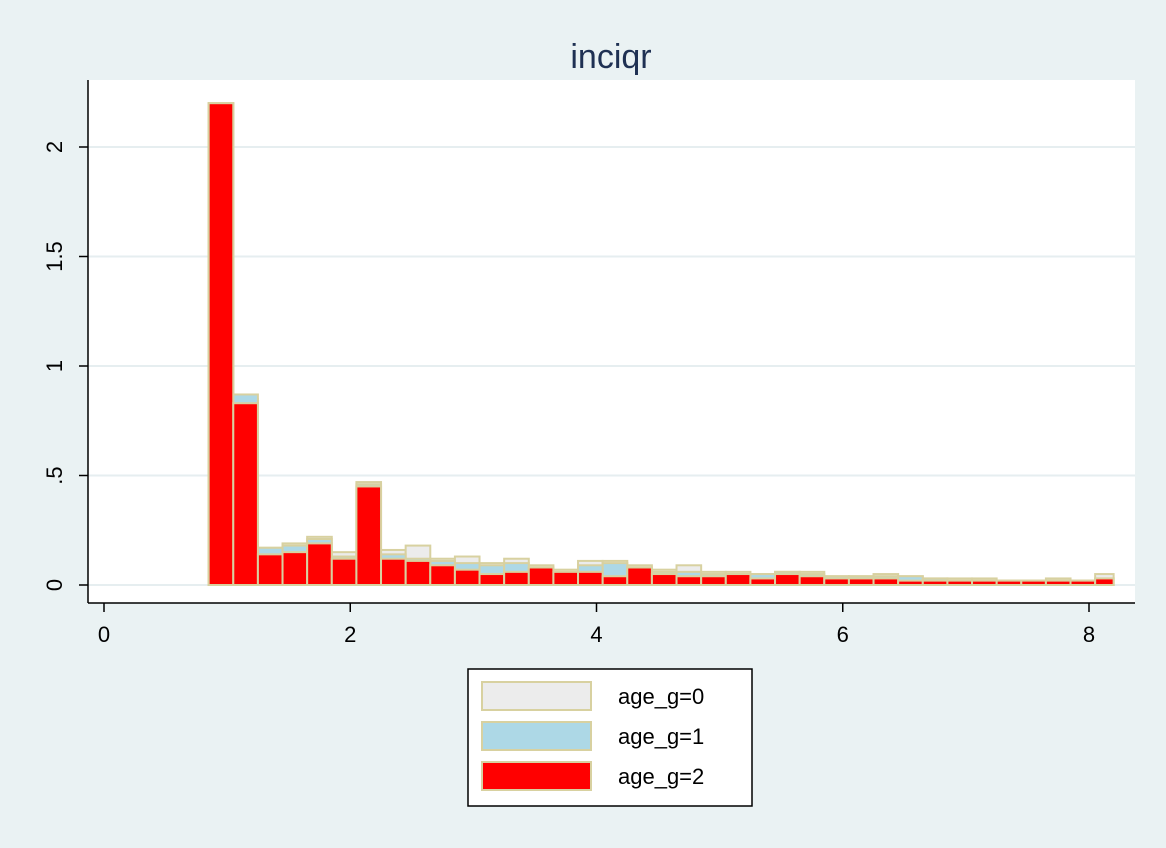 The image size is (1166, 848). Describe the element at coordinates (54, 147) in the screenshot. I see `y-tick-label: 2` at that location.